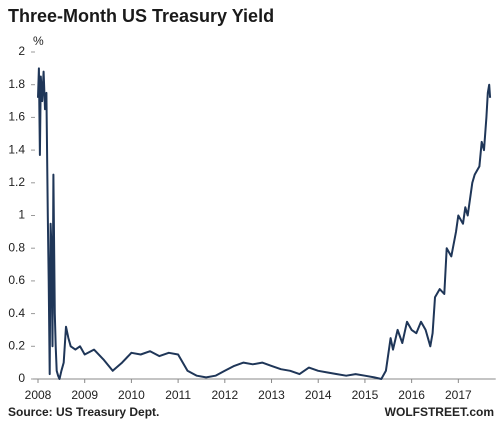 This screenshot has width=501, height=427. I want to click on x-tick-label: 2013, so click(271, 395).